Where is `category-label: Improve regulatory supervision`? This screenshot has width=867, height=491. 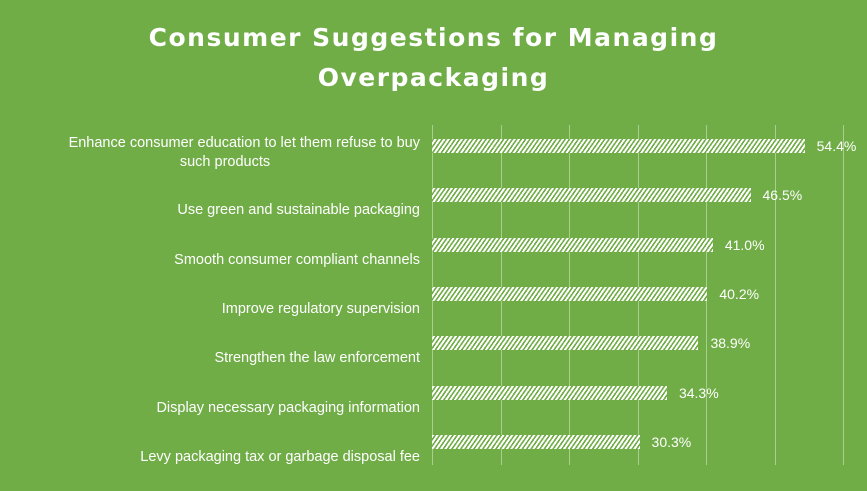 category-label: Improve regulatory supervision is located at coordinates (320, 308).